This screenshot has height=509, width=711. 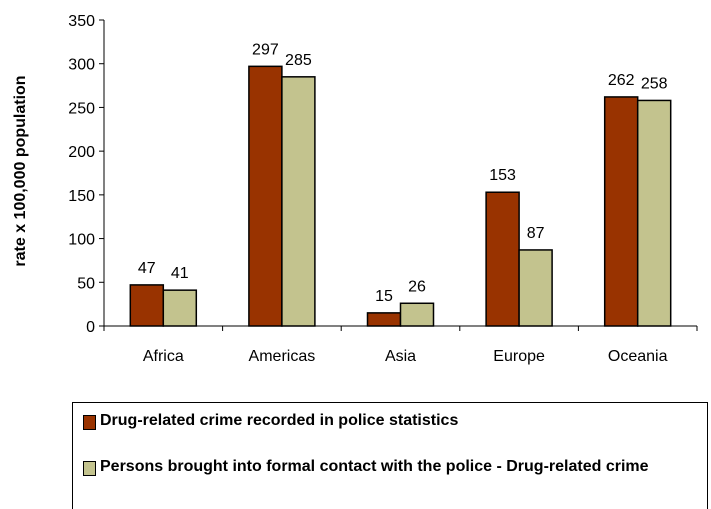 What do you see at coordinates (81, 240) in the screenshot?
I see `y-tick-label: 100` at bounding box center [81, 240].